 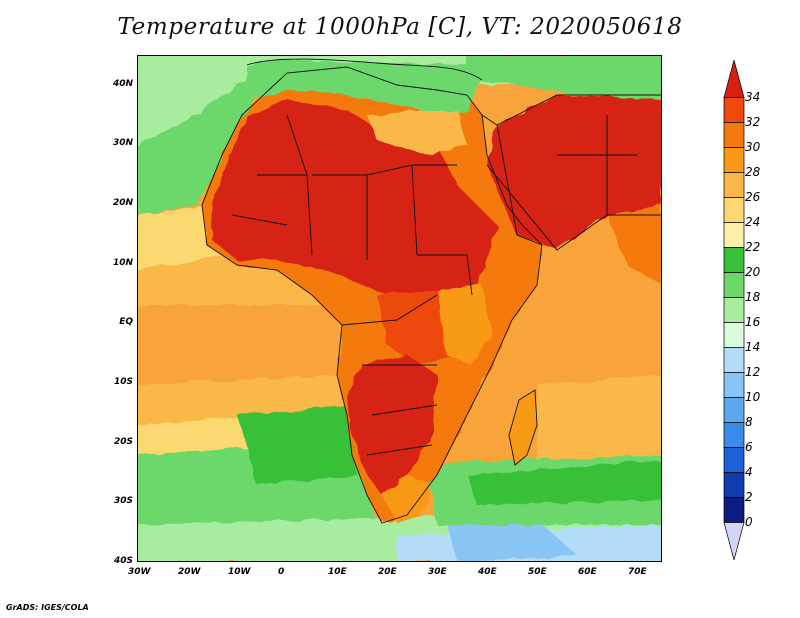 I want to click on colorbar-label: 20, so click(x=753, y=271).